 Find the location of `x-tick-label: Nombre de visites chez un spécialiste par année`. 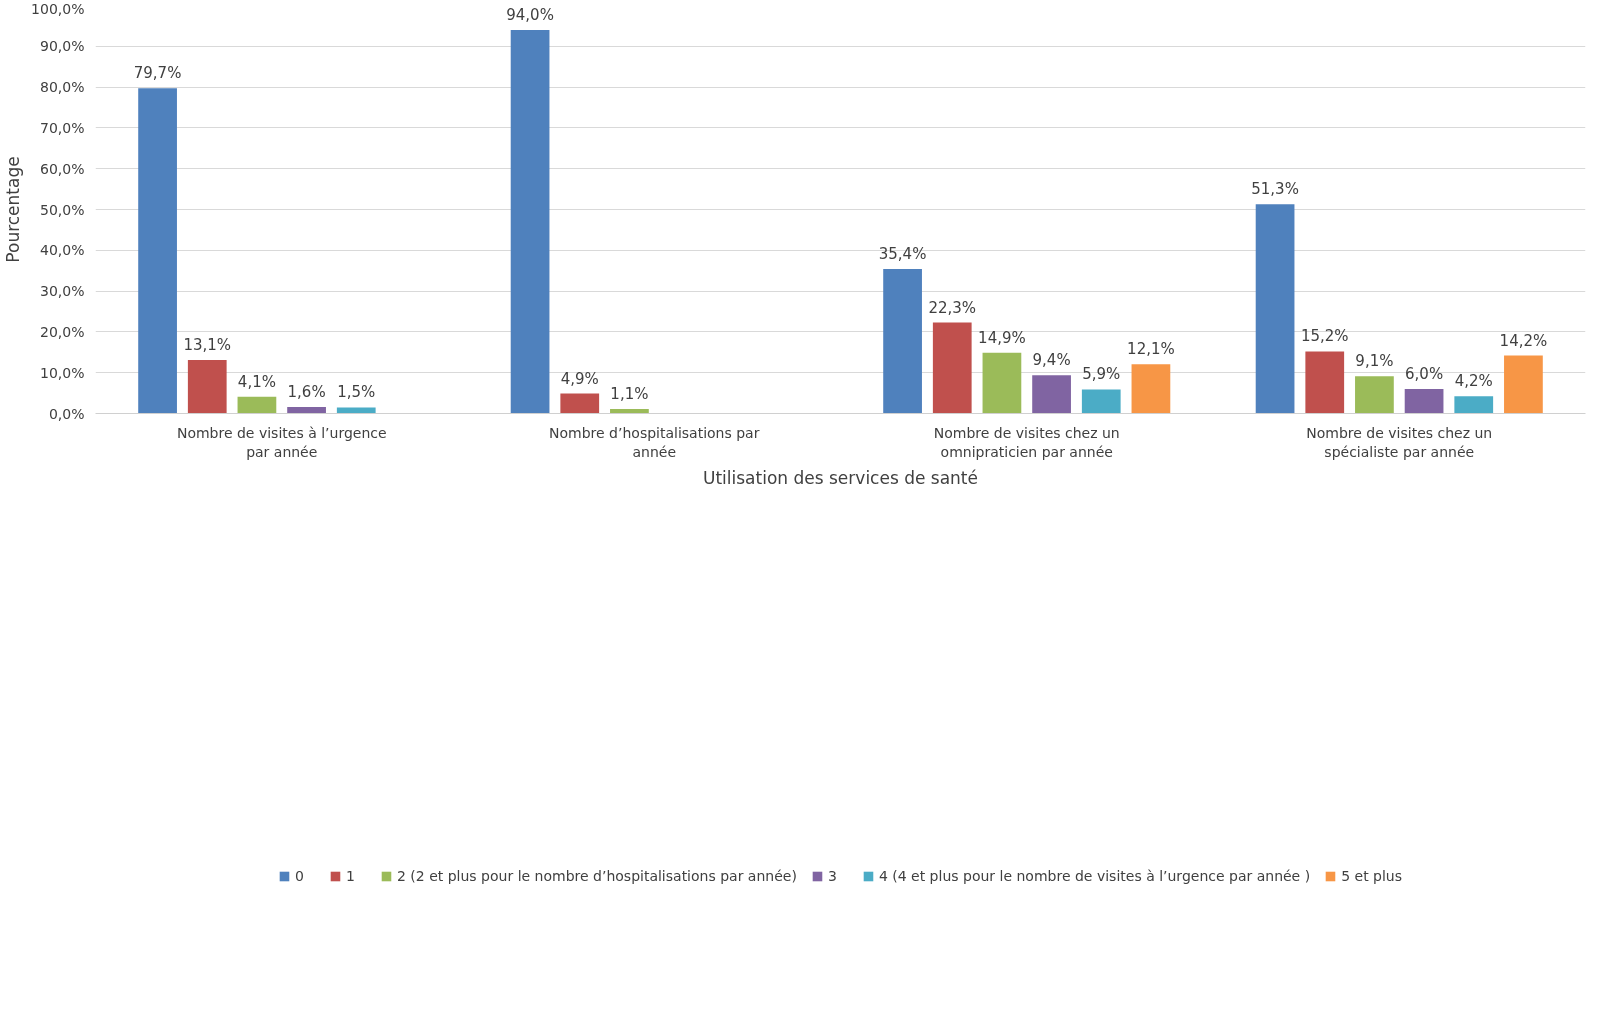

x-tick-label: Nombre de visites chez un spécialiste par année is located at coordinates (1399, 442).